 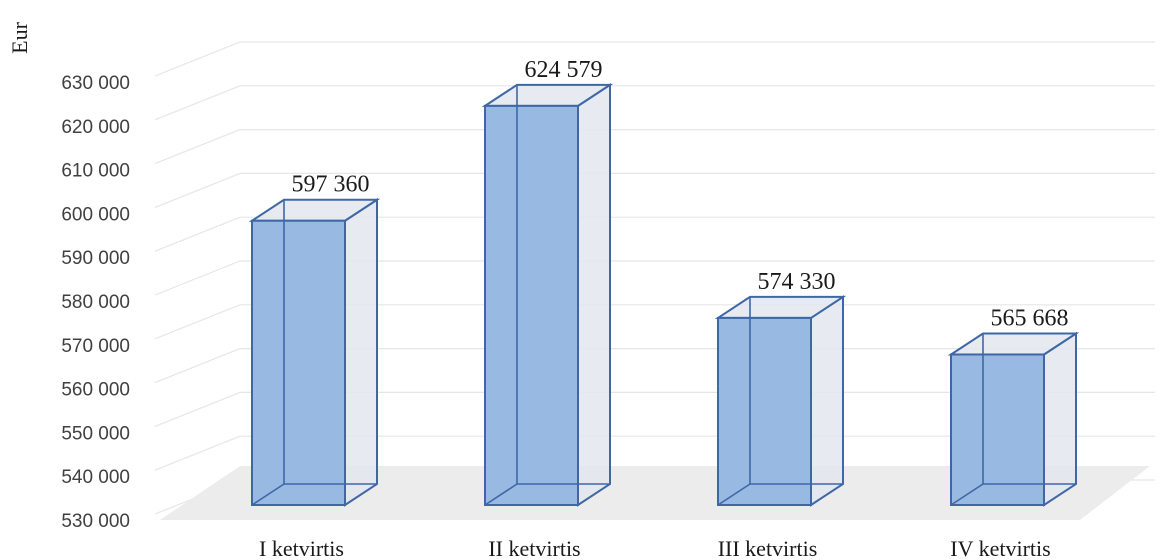 I want to click on category-label: I ketvirtis, so click(x=301, y=548).